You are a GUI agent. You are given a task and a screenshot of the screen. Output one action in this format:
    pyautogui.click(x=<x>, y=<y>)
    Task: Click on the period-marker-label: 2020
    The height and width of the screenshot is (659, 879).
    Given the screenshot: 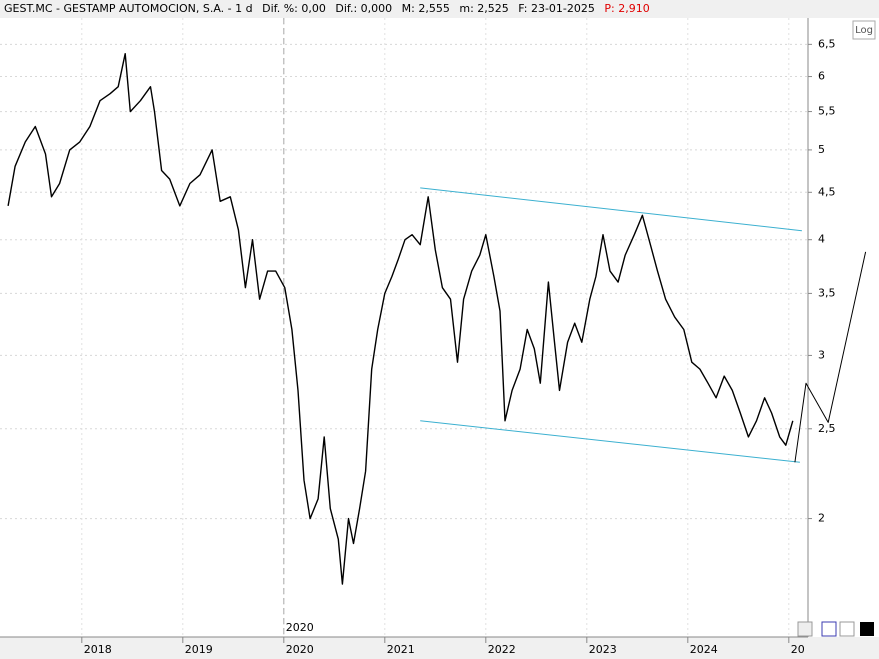 What is the action you would take?
    pyautogui.click(x=300, y=627)
    